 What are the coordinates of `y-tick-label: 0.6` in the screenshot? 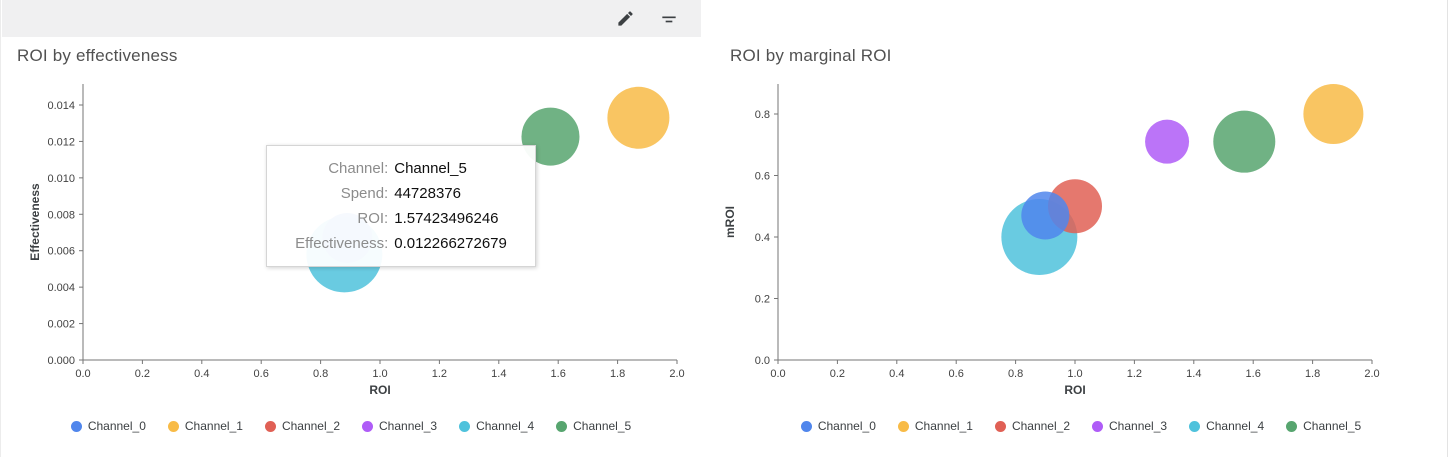 It's located at (762, 177).